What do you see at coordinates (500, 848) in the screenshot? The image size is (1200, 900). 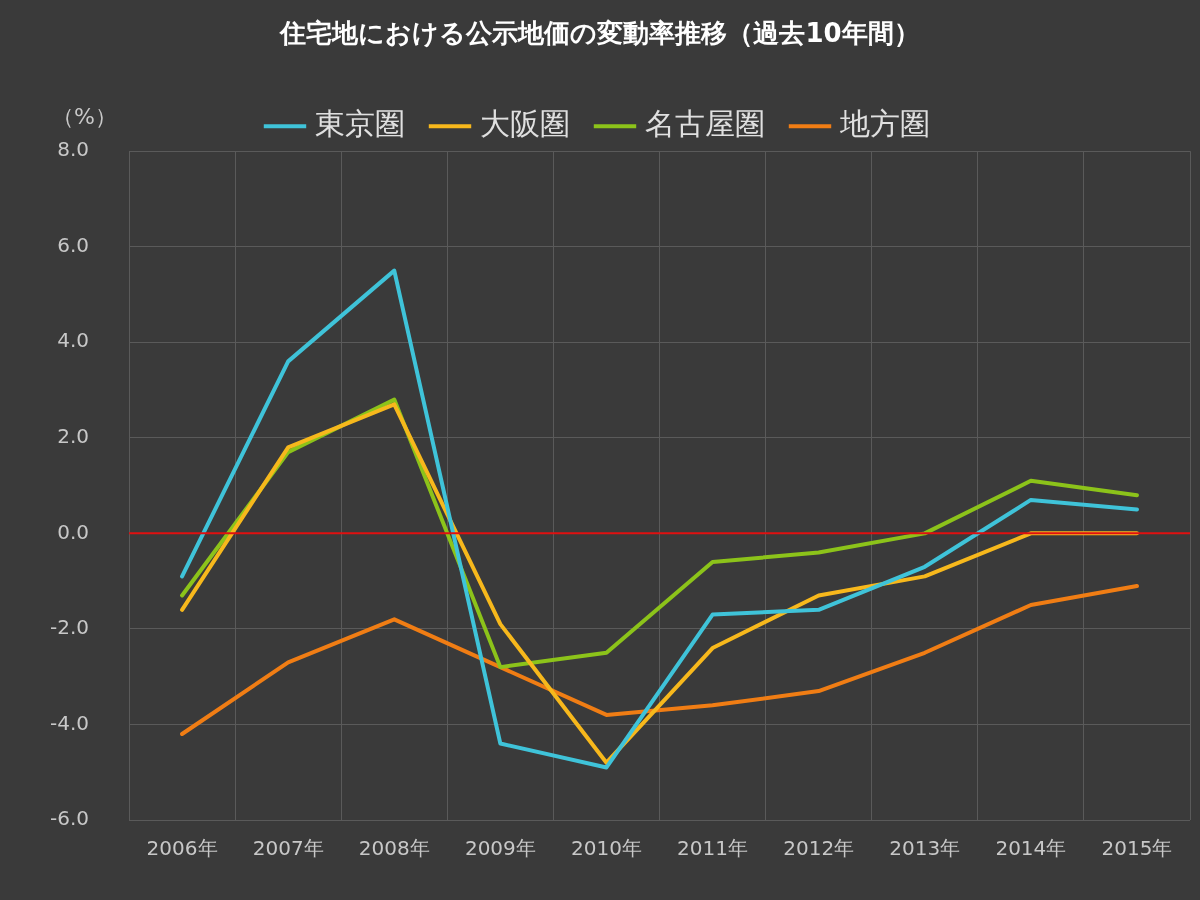 I see `x-tick-label: 2009年` at bounding box center [500, 848].